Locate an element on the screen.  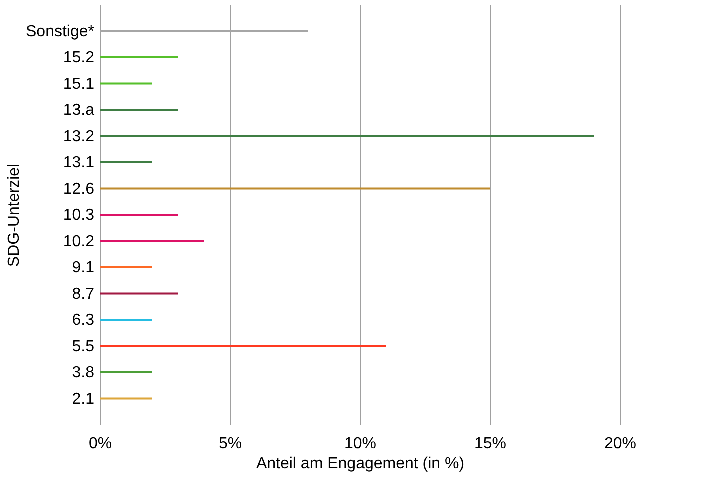
y-tick-label: 8.7 is located at coordinates (83, 294).